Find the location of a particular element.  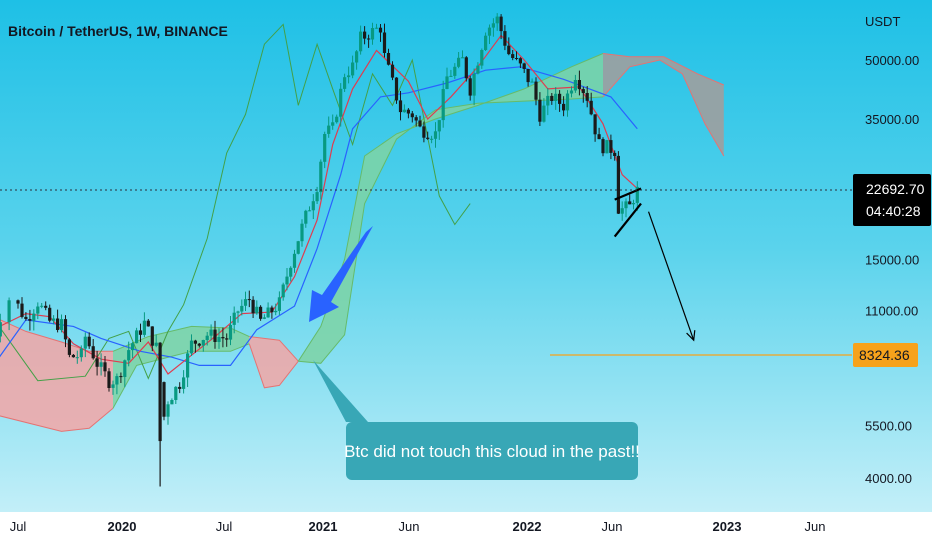

cloud-bear-segment is located at coordinates (56, 375).